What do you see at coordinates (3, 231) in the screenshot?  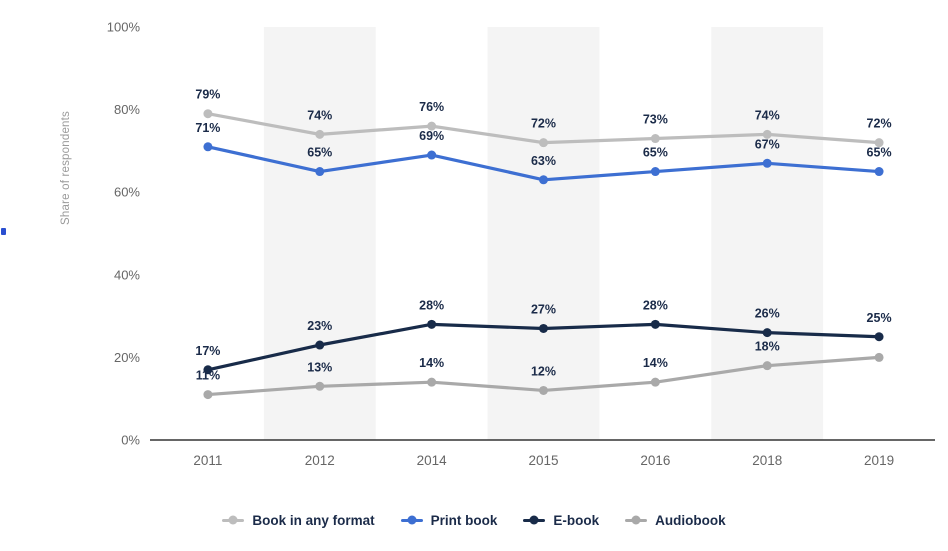 I see `stray-blue-mark` at bounding box center [3, 231].